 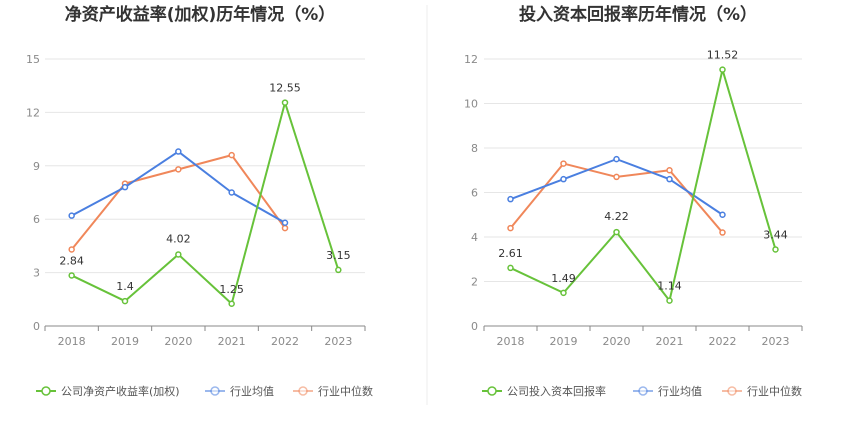 I want to click on chart-title: 净资产收益率(加权)历年情况（%）, so click(x=200, y=14).